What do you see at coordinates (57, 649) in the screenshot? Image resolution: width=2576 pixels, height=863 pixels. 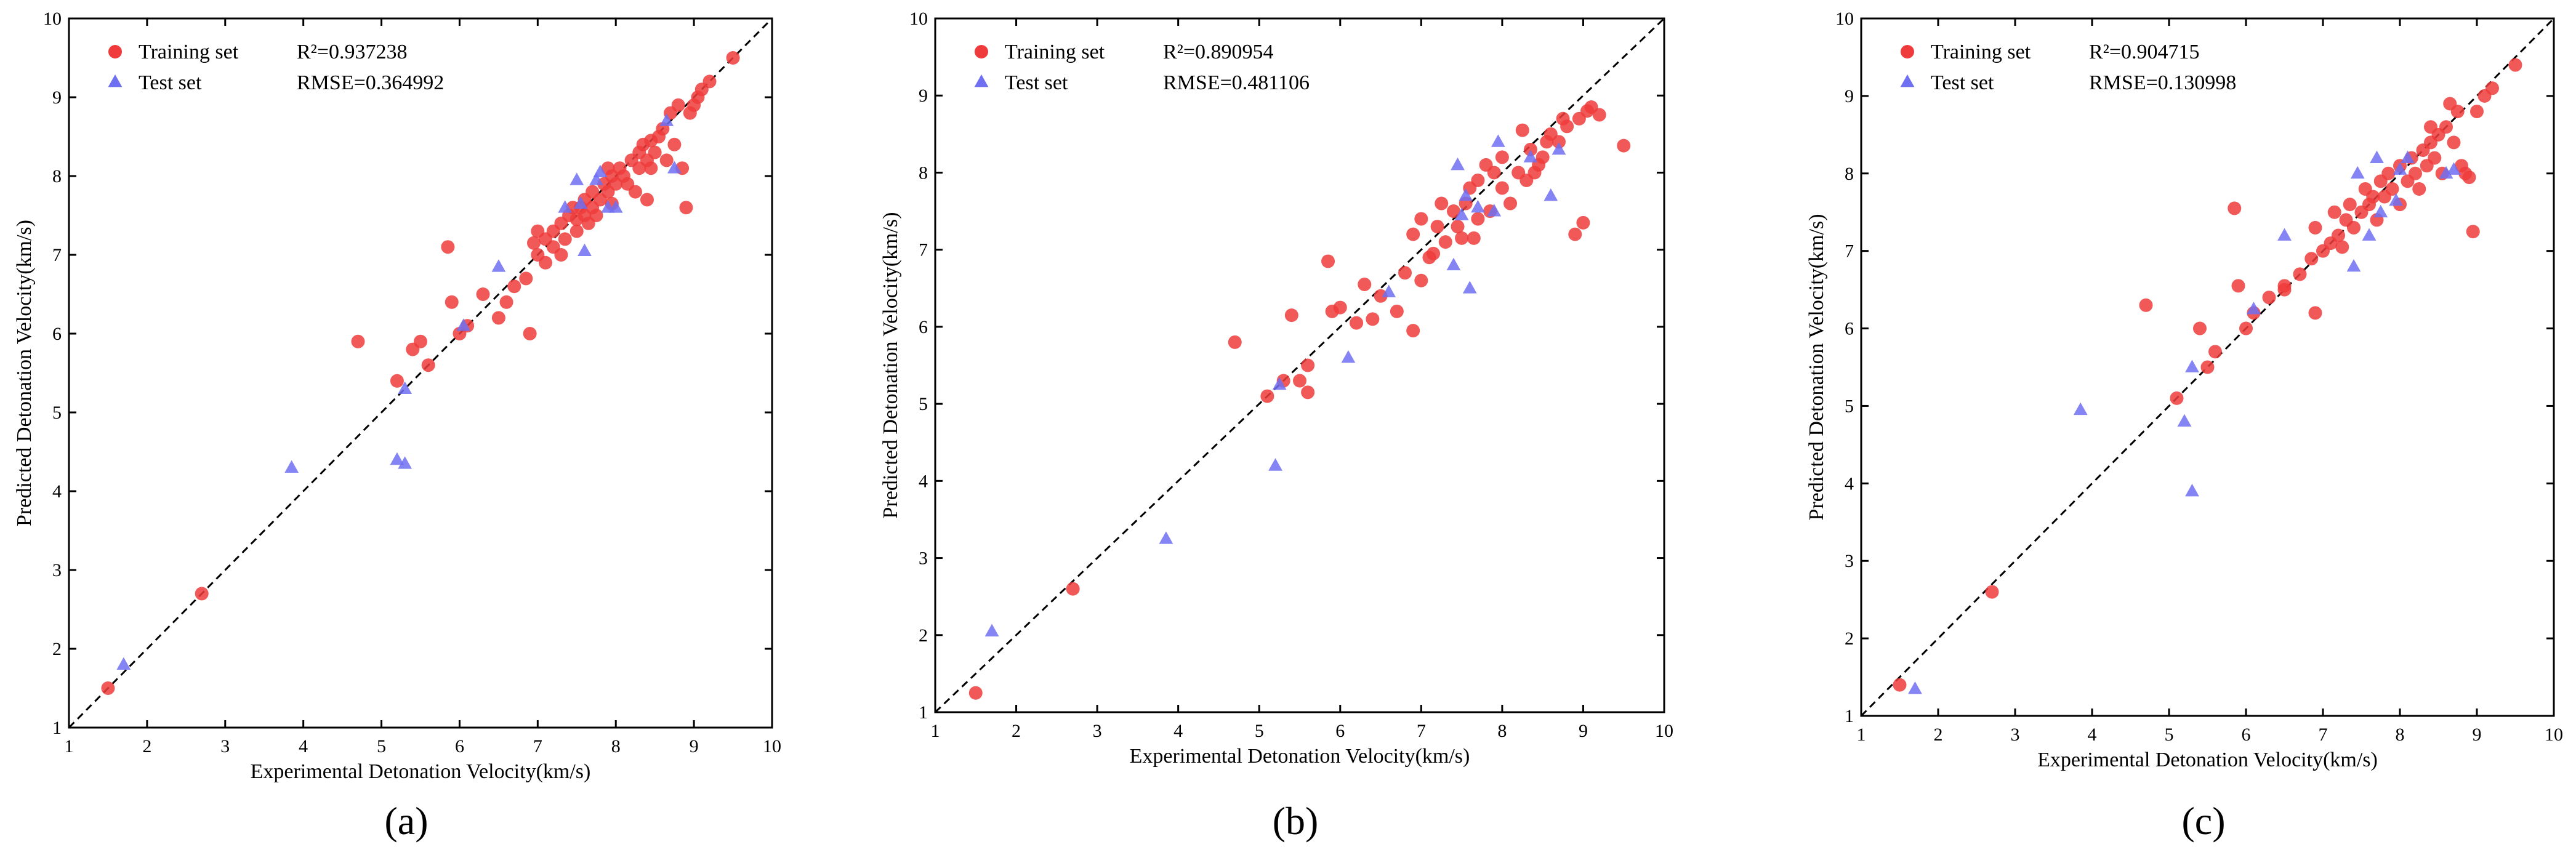 I see `y-tick-label: 2` at bounding box center [57, 649].